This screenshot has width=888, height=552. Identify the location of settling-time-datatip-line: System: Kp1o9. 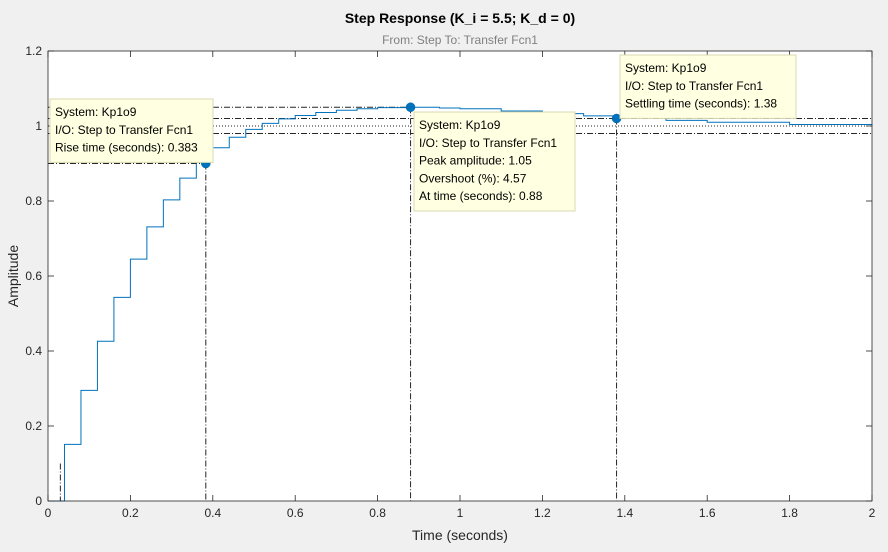
(666, 68).